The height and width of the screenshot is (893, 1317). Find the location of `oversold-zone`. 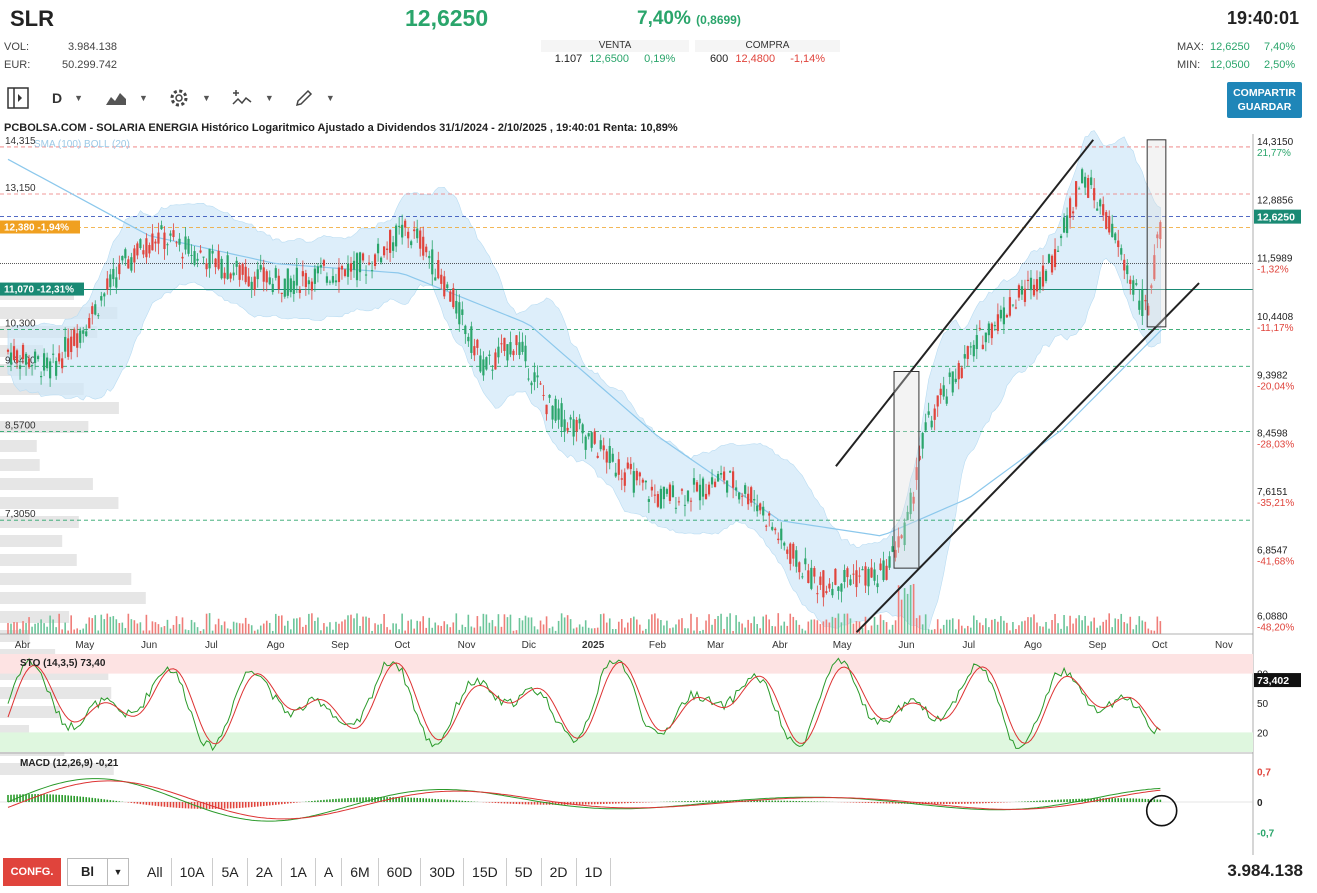

oversold-zone is located at coordinates (626, 742).